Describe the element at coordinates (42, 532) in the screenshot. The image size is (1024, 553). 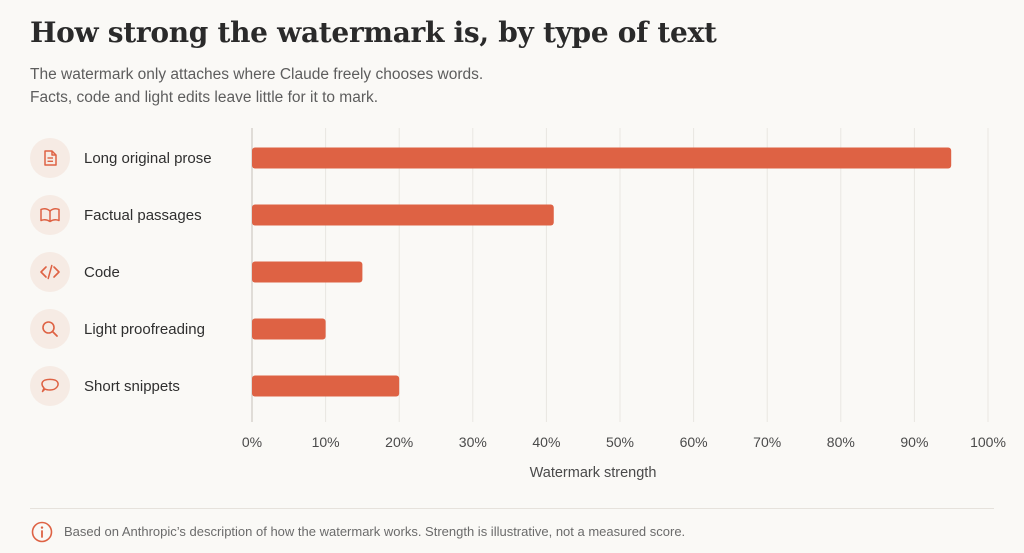
I see `info-icon` at that location.